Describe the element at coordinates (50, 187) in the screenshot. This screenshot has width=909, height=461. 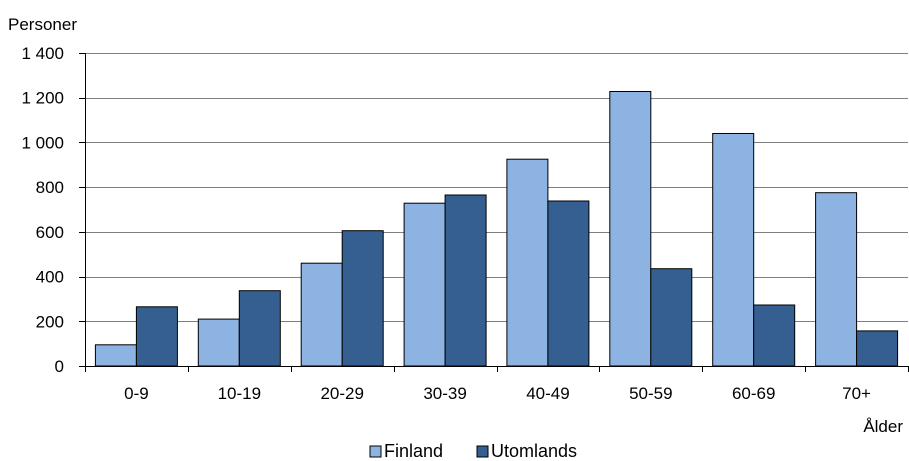
I see `y-tick-label: 800` at that location.